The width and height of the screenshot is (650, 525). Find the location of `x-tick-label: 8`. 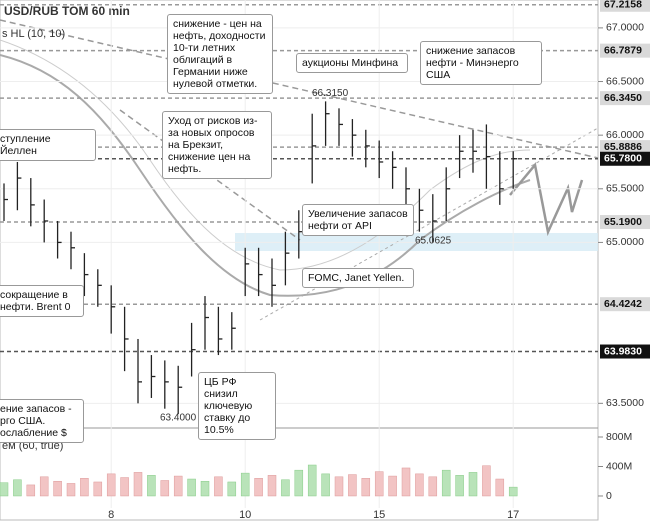

x-tick-label: 8 is located at coordinates (111, 515).